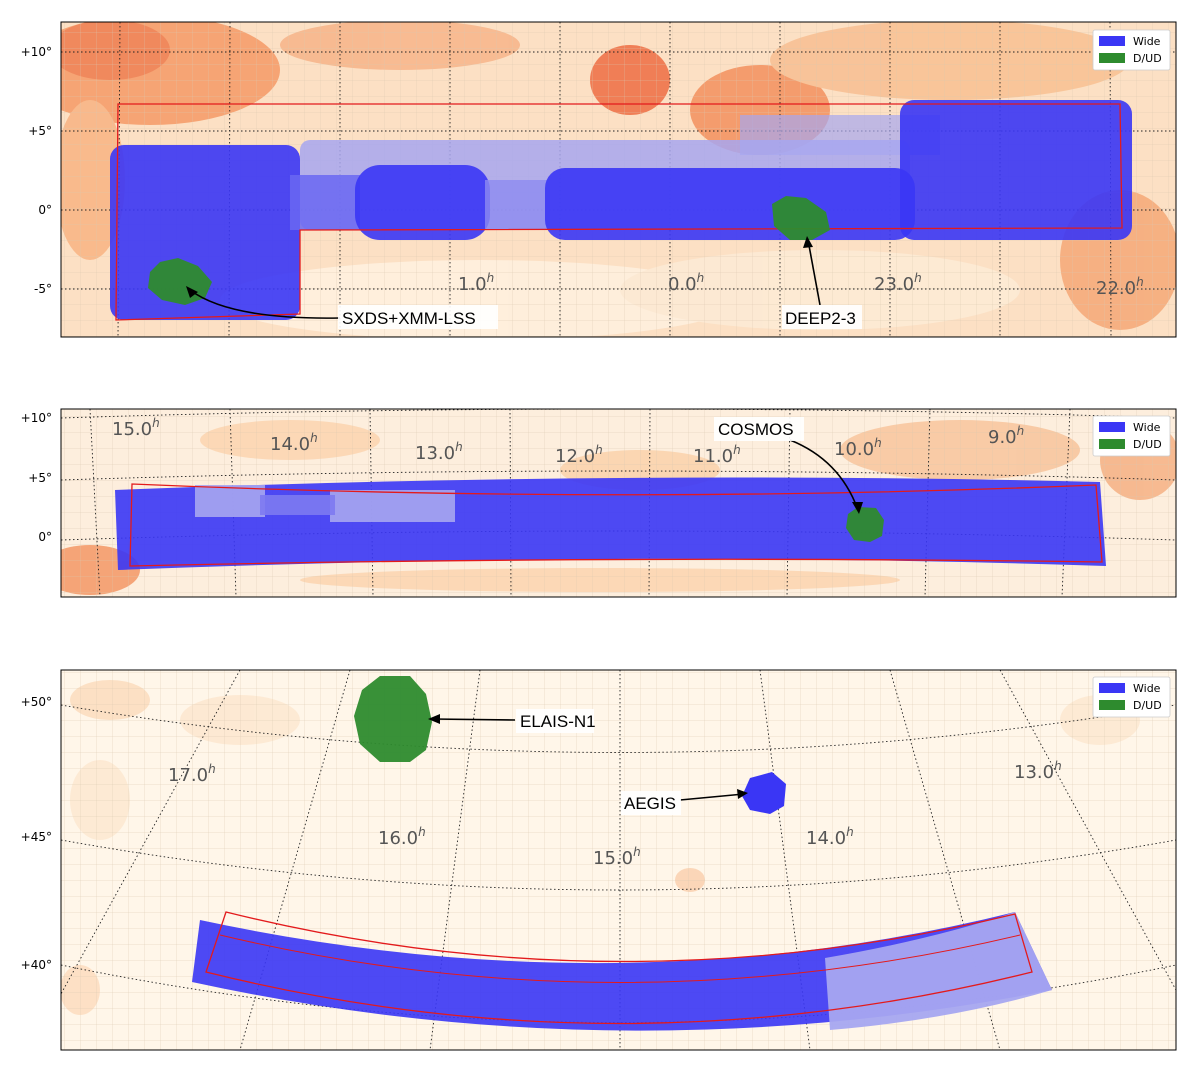  I want to click on ra-tick-labels: 15.0h 14.0h 13.0h 12.0h 11.0h 10.0h 9.0h, so click(568, 441).